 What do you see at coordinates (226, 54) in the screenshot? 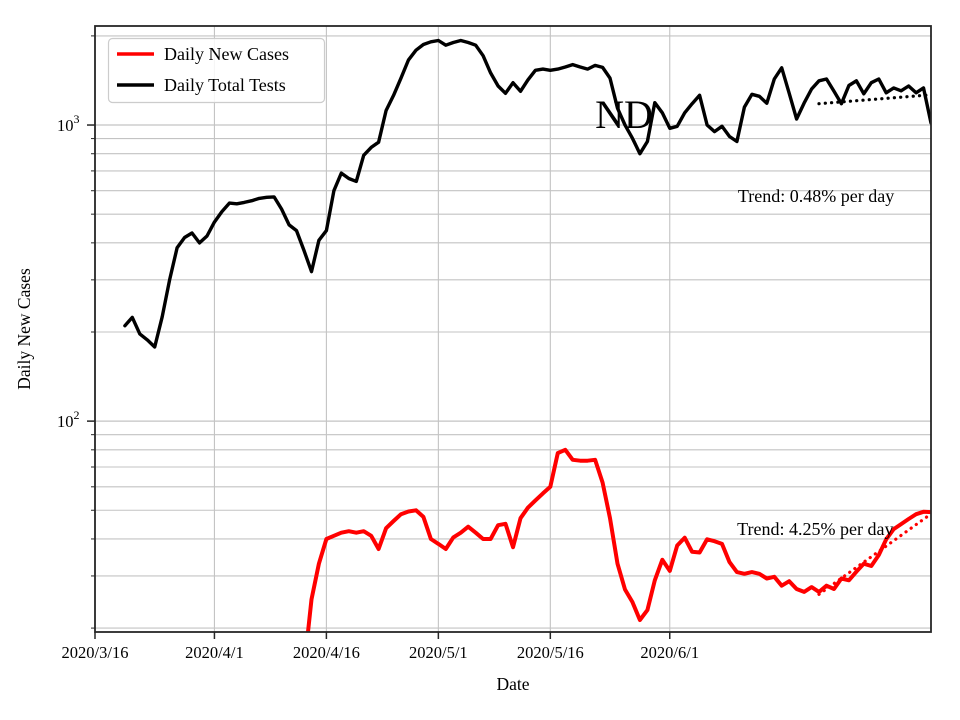
I see `legend-entry-label: Daily New Cases` at bounding box center [226, 54].